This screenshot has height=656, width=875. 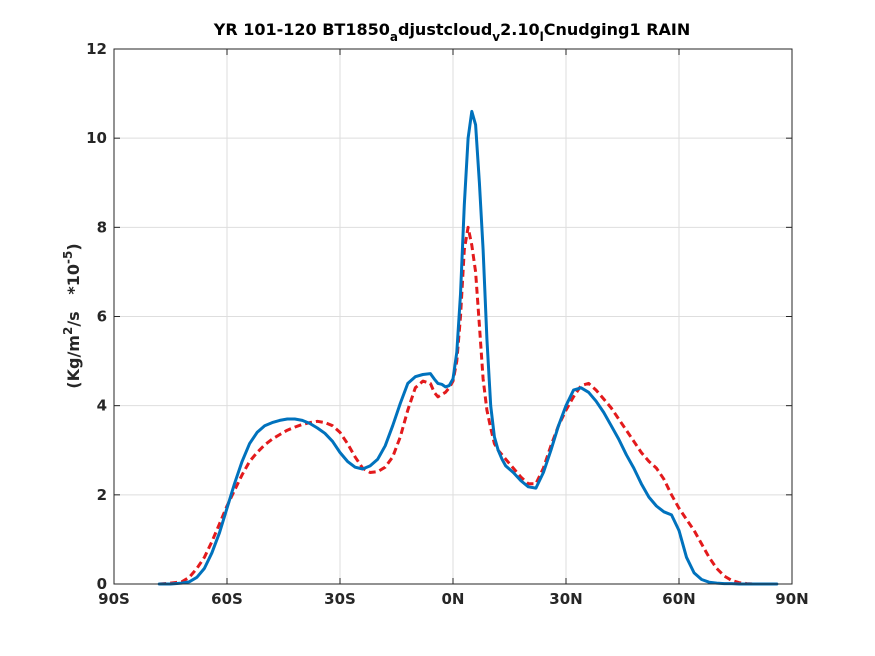 I want to click on y-tick-label: 6, so click(x=102, y=317).